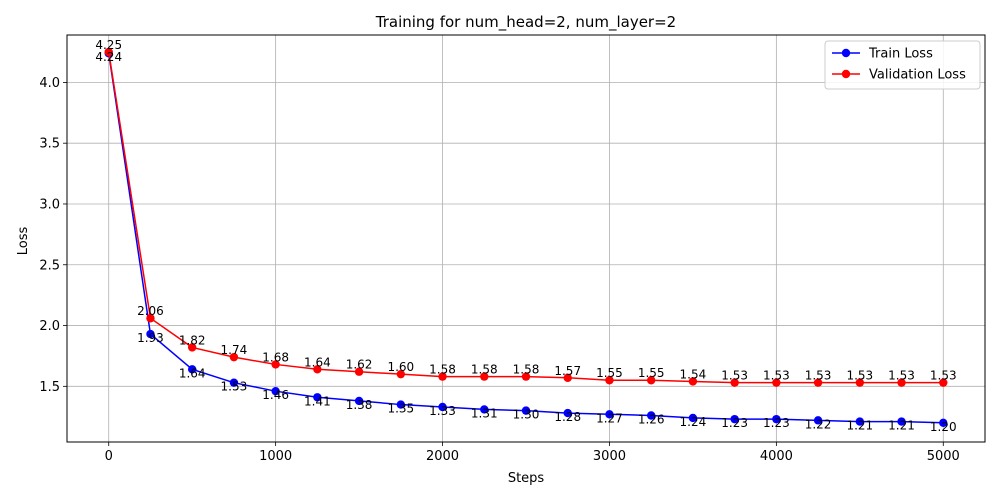  Describe the element at coordinates (49, 326) in the screenshot. I see `y-tick-label: 2.0` at that location.